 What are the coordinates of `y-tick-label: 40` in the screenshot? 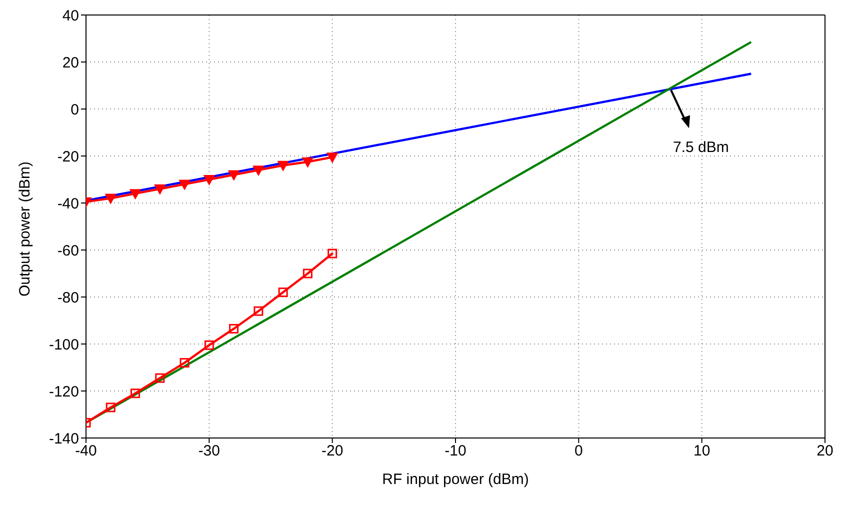 It's located at (70, 15).